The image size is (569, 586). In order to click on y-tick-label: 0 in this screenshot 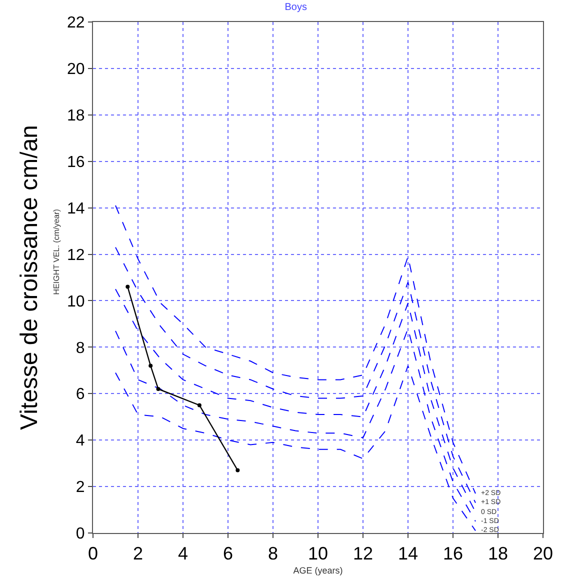, I will do `click(80, 534)`.